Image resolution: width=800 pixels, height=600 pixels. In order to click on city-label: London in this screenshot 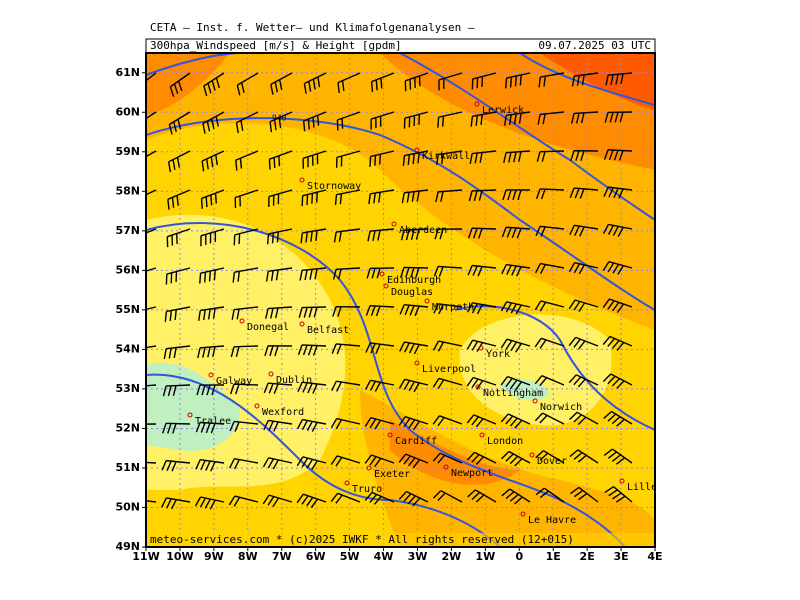, I will do `click(505, 441)`.